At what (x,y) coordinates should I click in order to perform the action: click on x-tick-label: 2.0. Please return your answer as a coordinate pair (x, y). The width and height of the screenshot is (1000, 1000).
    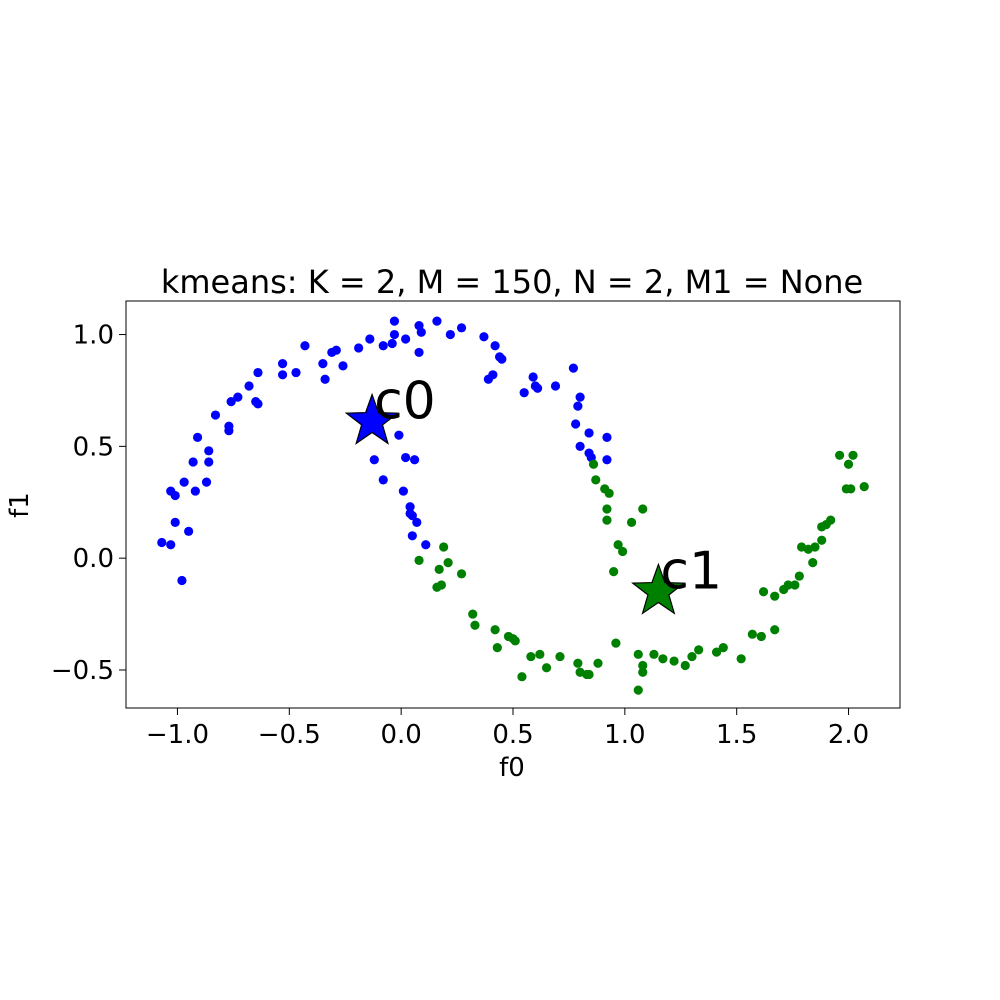
    Looking at the image, I should click on (848, 735).